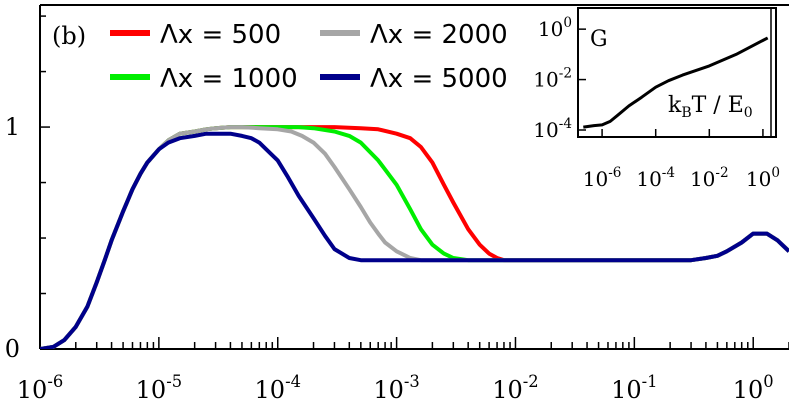 The image size is (789, 420). I want to click on inset-tick-labels: 10⁻⁶ 10⁻⁴ 10⁻² 10⁰ 10⁻⁴ 10⁻² 10⁰, so click(656, 103).